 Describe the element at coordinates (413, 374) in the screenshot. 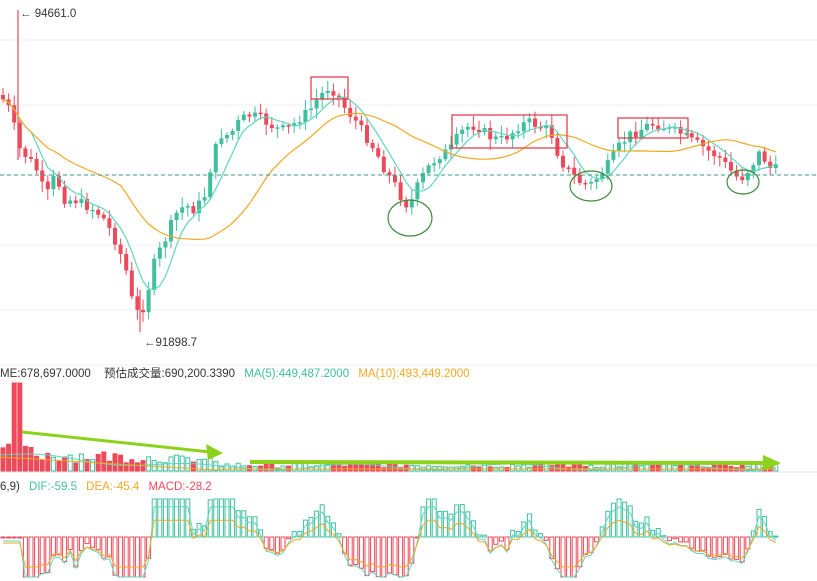

I see `volume-legend-ma10: MA(10):493,449.2000` at that location.